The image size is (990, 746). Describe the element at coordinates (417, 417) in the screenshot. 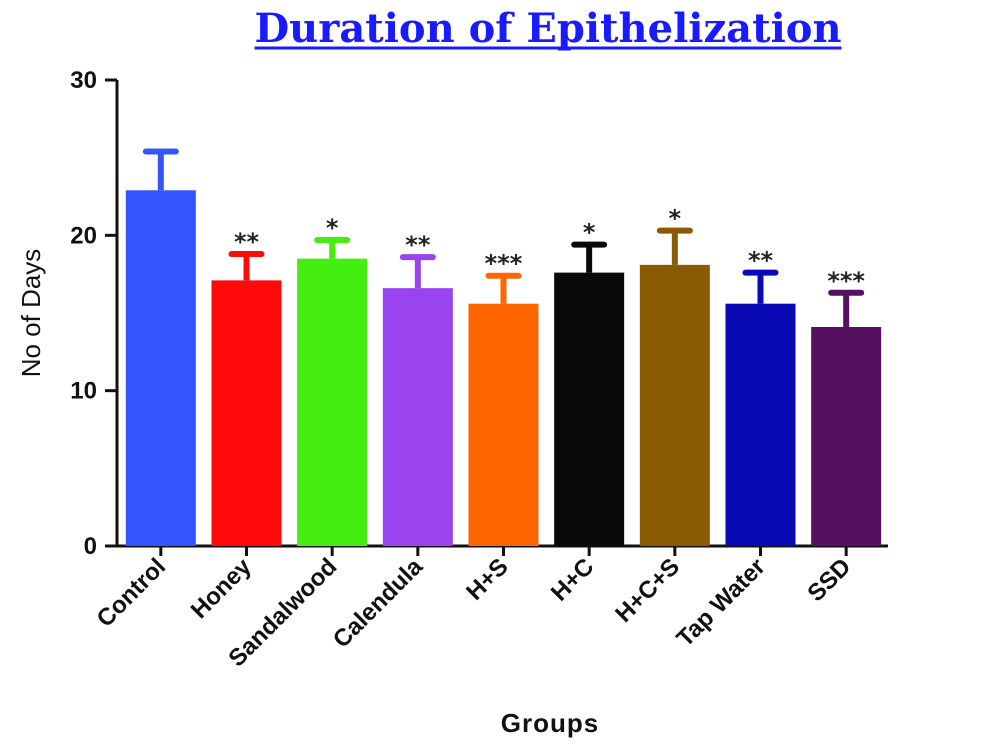

I see `bar-calendula` at that location.